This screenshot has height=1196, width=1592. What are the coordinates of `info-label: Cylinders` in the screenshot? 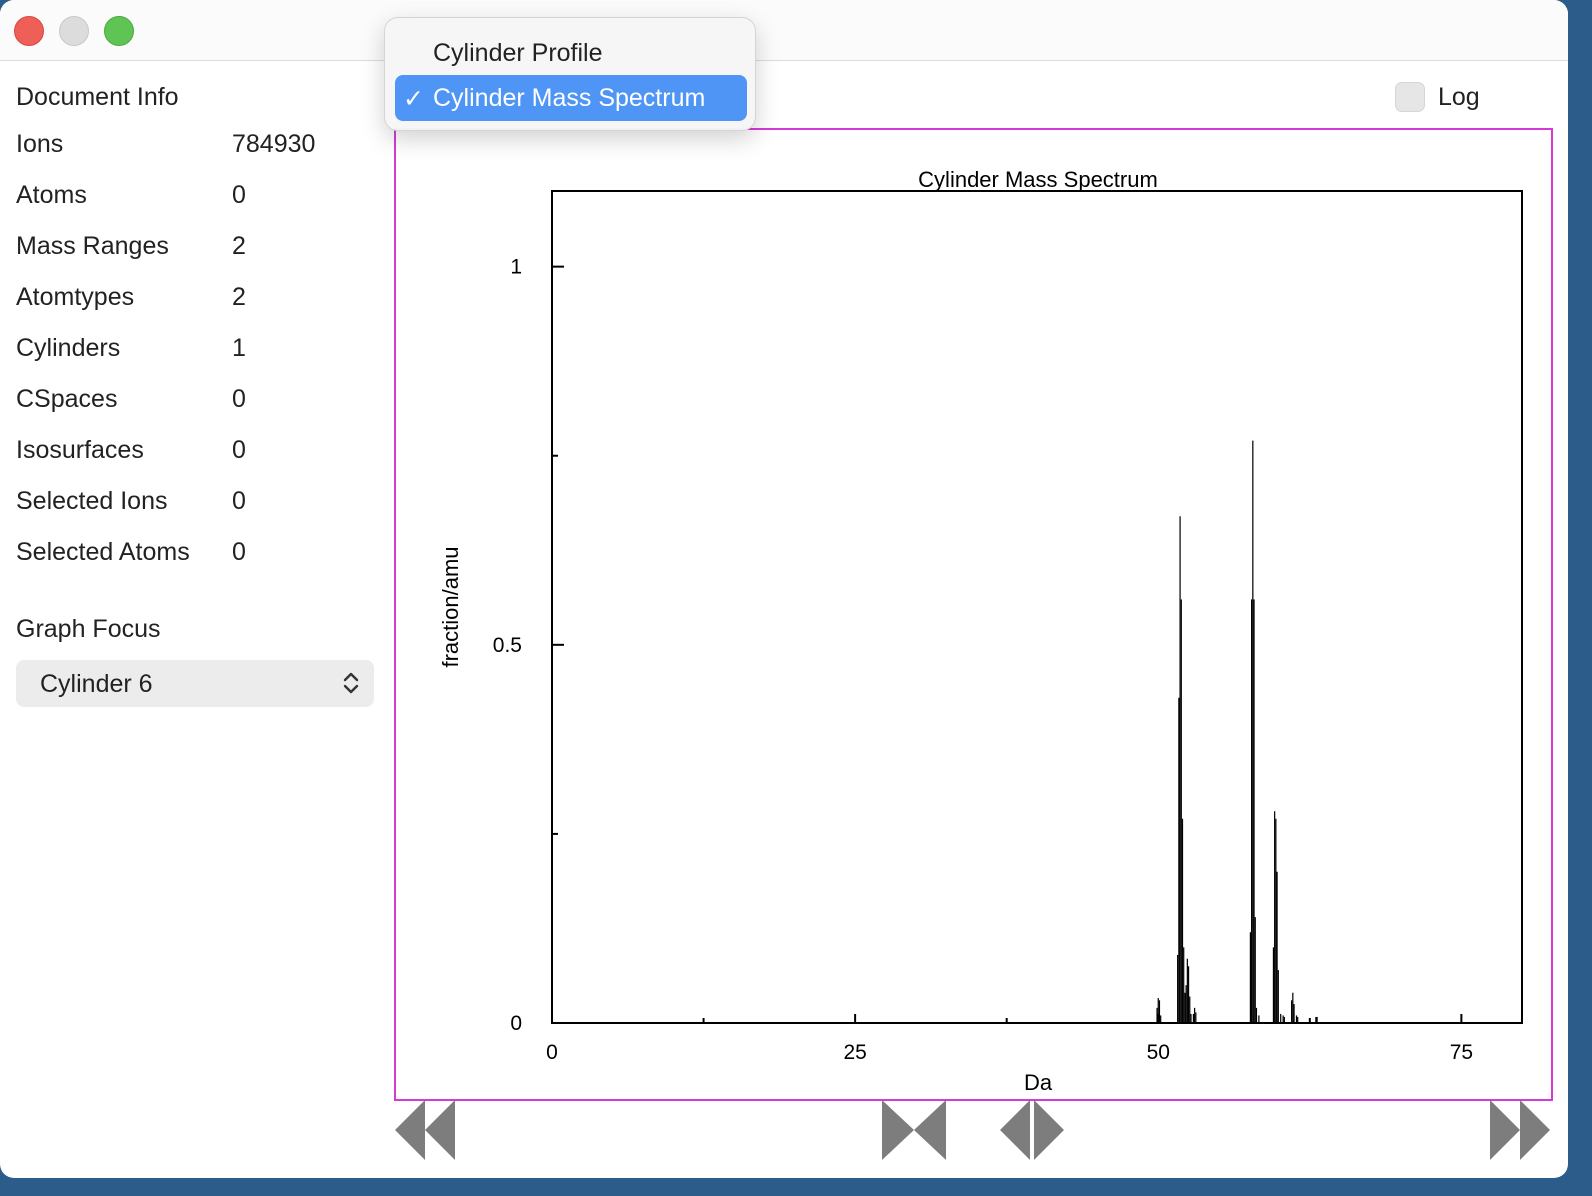 It's located at (68, 348).